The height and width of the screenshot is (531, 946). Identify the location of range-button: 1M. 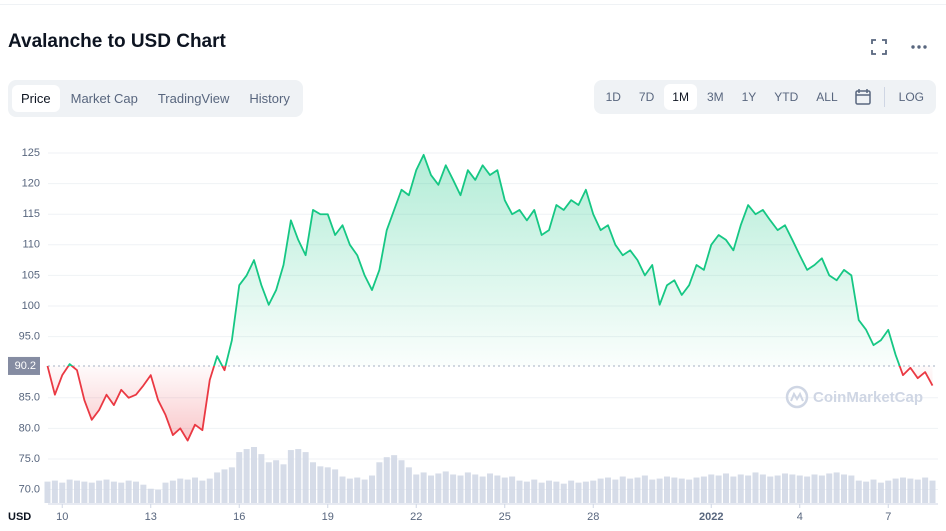
(680, 97).